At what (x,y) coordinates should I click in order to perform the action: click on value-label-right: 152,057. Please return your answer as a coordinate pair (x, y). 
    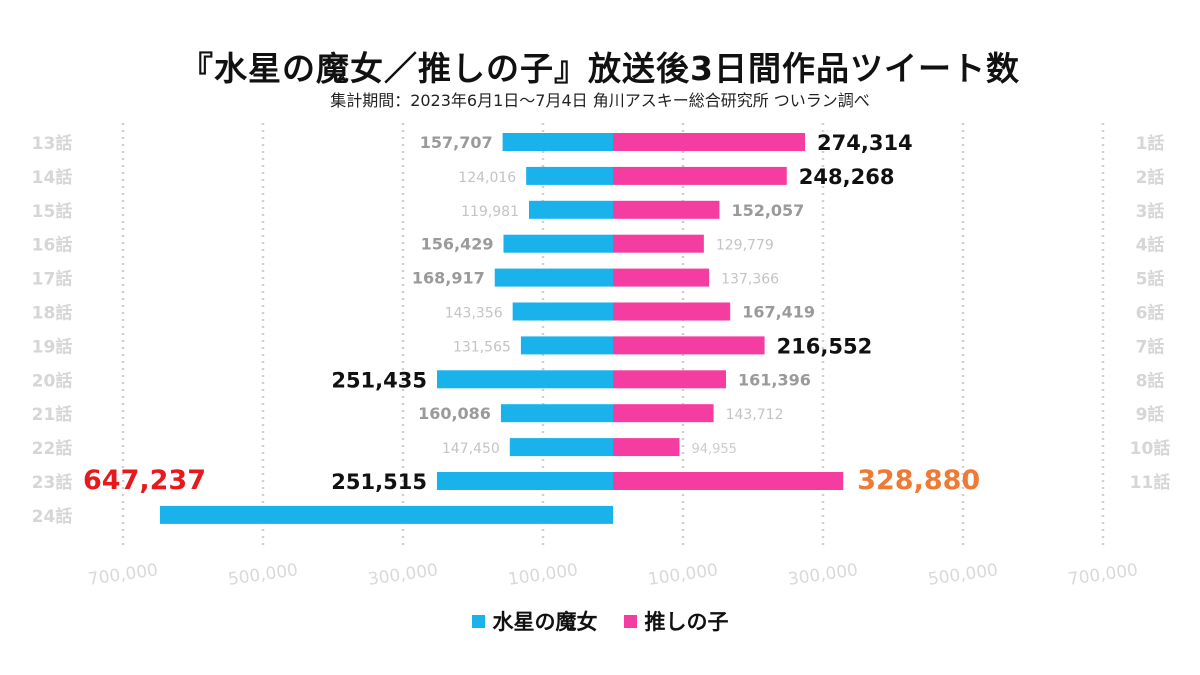
    Looking at the image, I should click on (767, 210).